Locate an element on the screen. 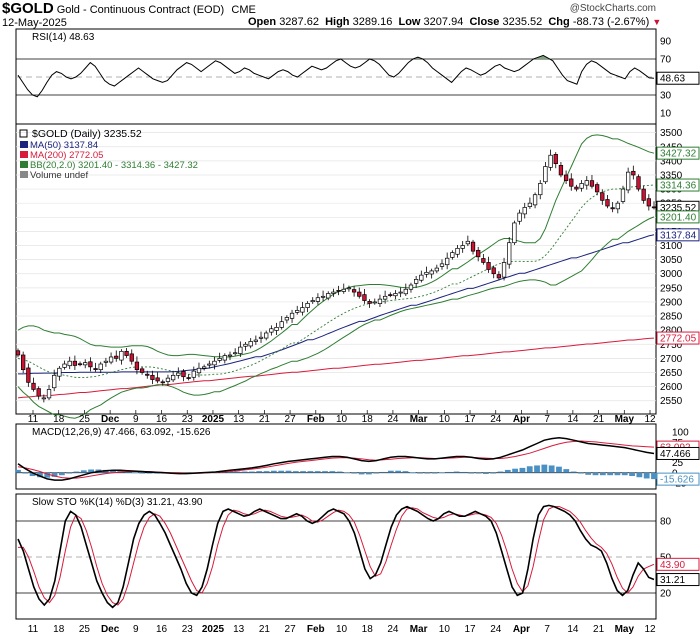  chg-label: Chg is located at coordinates (559, 22).